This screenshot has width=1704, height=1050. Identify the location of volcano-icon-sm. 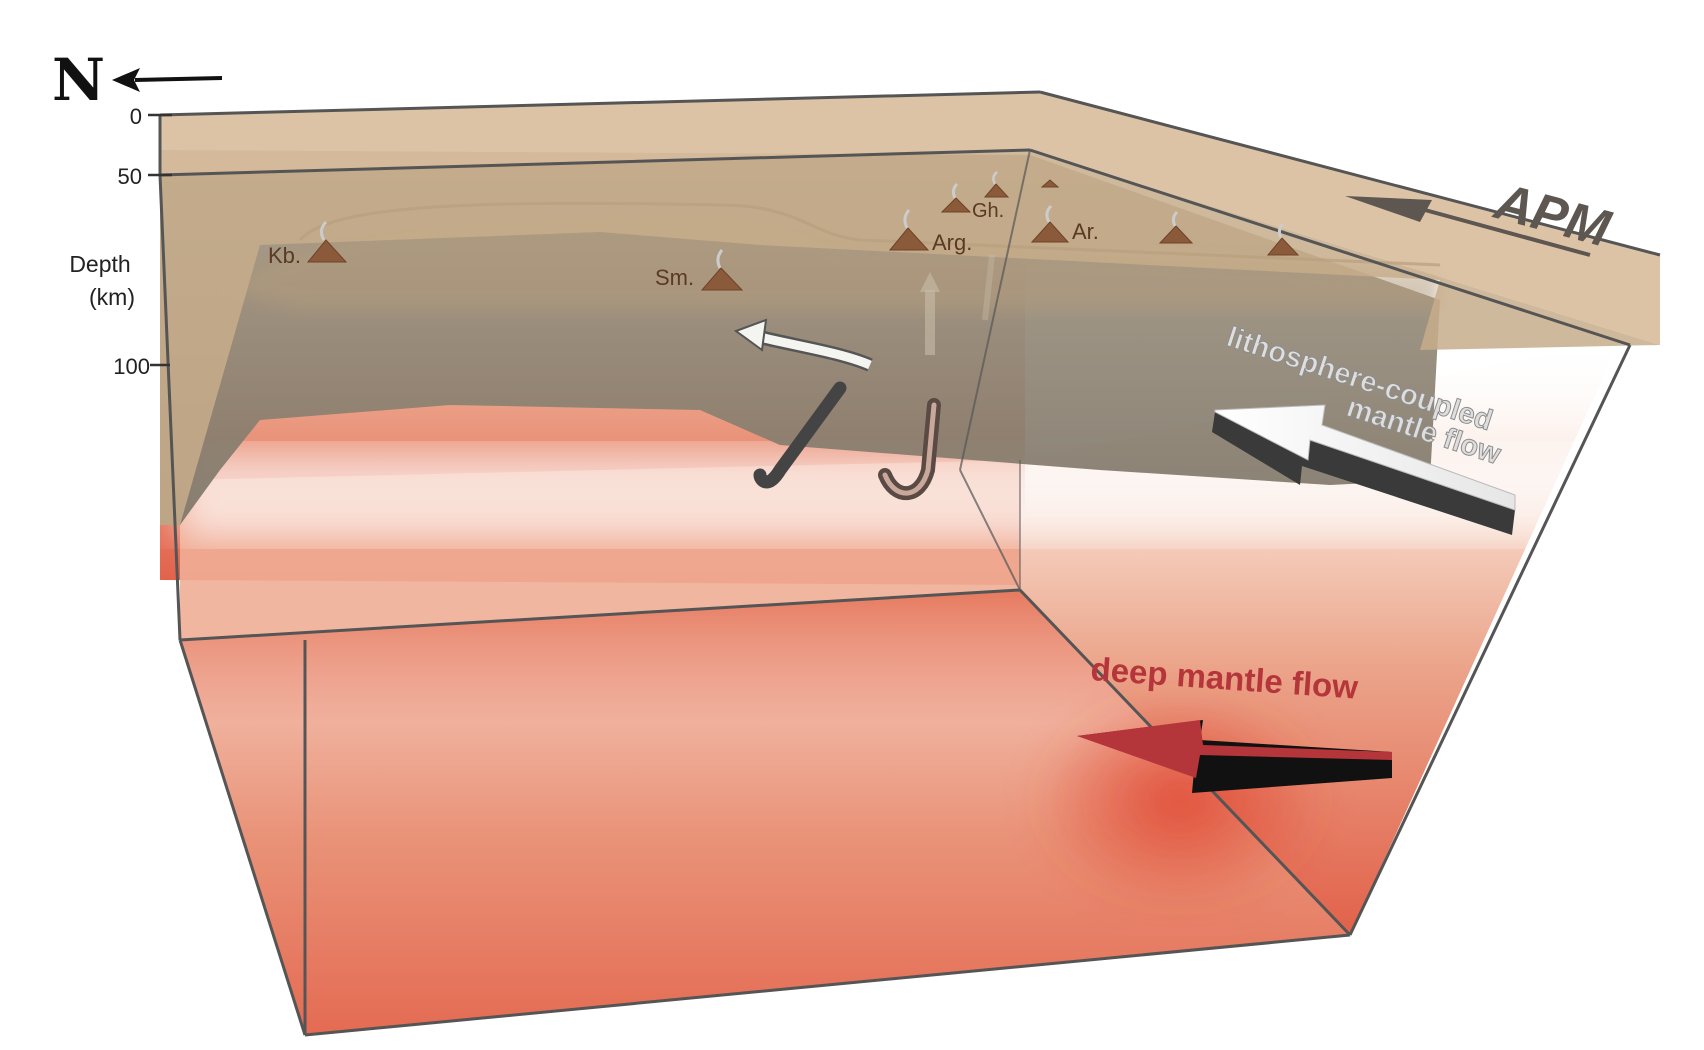
(722, 270).